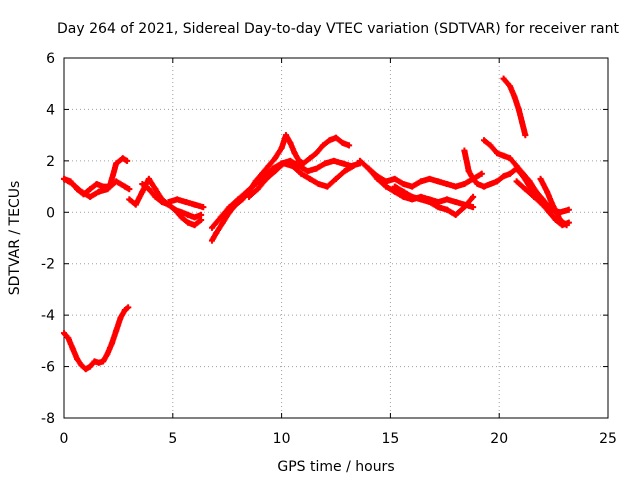 This screenshot has width=640, height=480. What do you see at coordinates (301, 180) in the screenshot?
I see `series-trace-i` at bounding box center [301, 180].